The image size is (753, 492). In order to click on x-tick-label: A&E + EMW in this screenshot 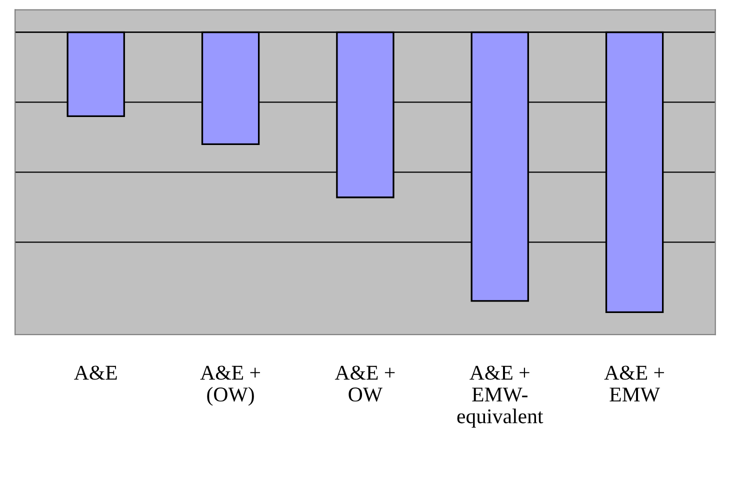, I will do `click(634, 384)`.